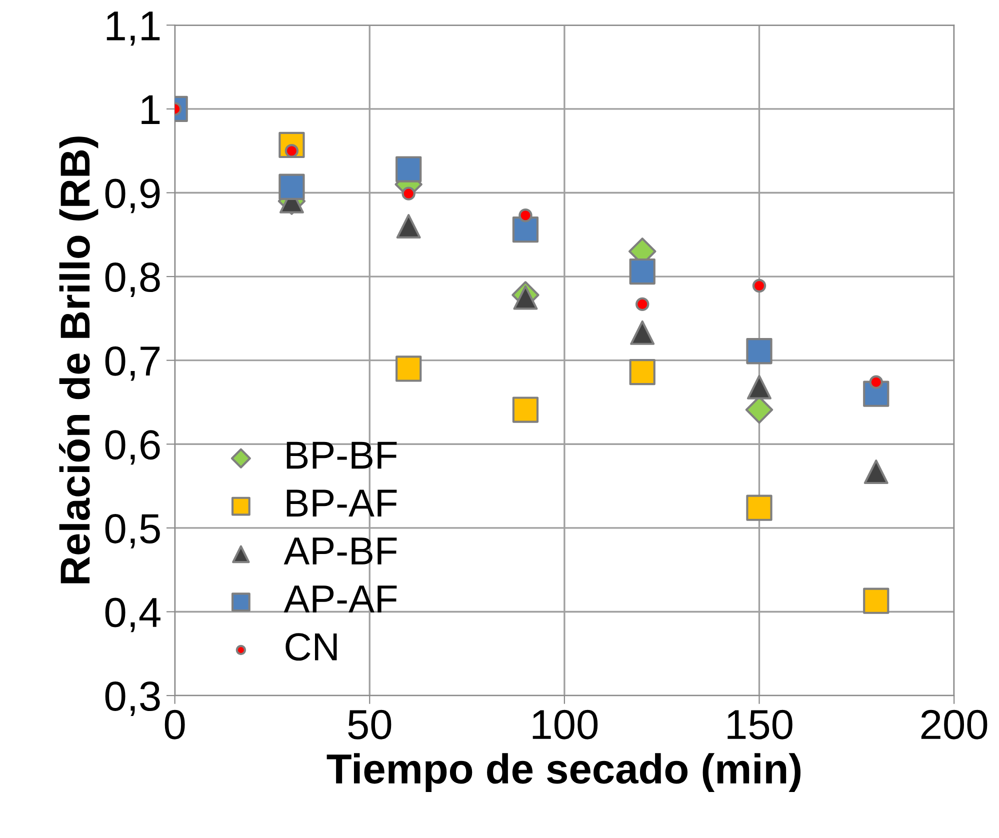 Image resolution: width=999 pixels, height=838 pixels. What do you see at coordinates (132, 699) in the screenshot?
I see `y-tick-label: 0,3` at bounding box center [132, 699].